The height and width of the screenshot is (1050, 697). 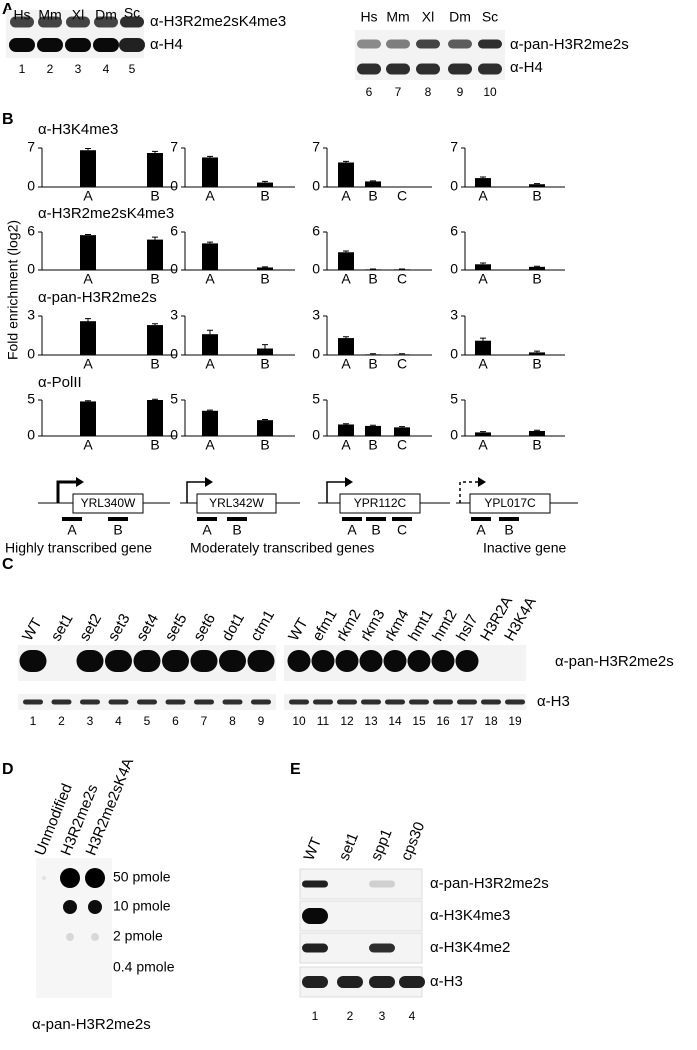 What do you see at coordinates (402, 530) in the screenshot?
I see `amplicon-label: C` at bounding box center [402, 530].